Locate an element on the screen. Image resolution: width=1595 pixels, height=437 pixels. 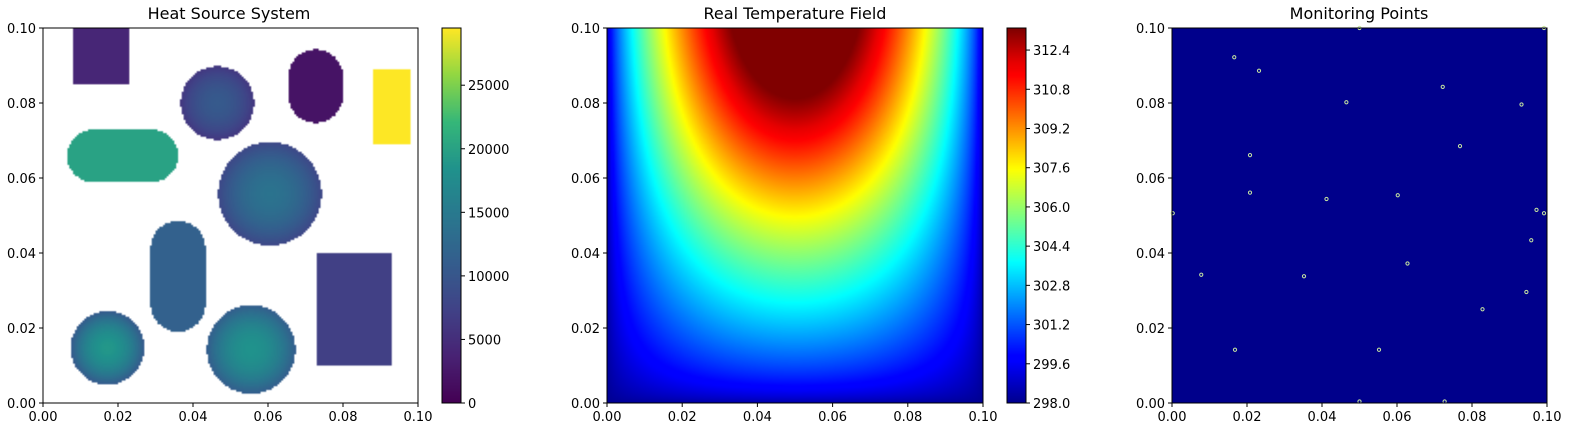
temperature-colorbar is located at coordinates (1016, 215).